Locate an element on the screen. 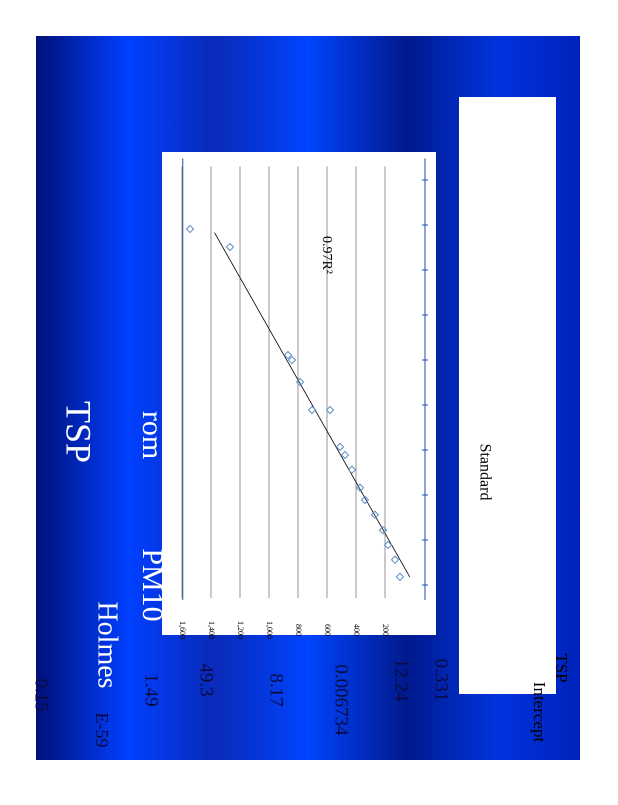  value-text: 0.15 is located at coordinates (41, 694).